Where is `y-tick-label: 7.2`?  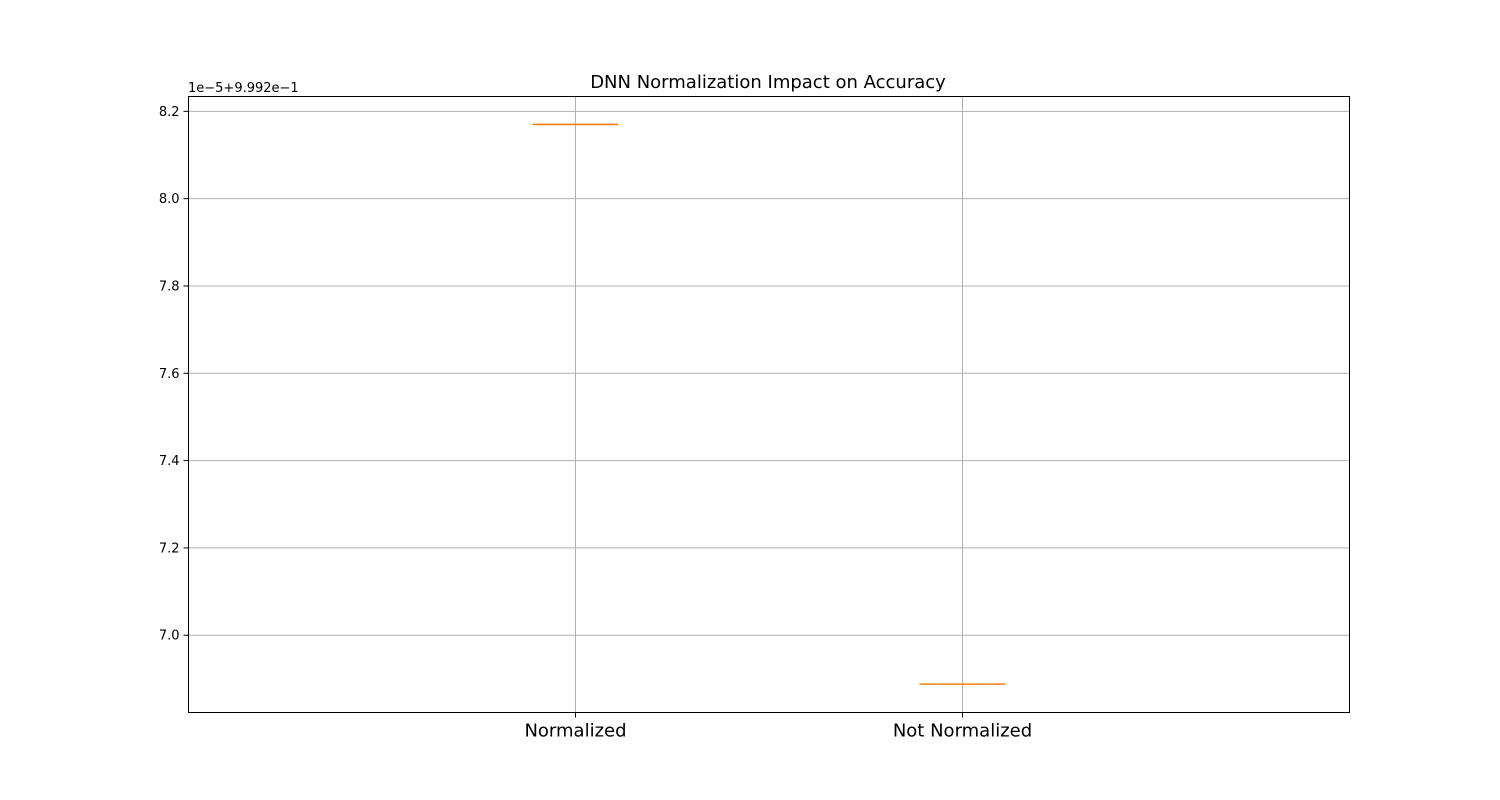 y-tick-label: 7.2 is located at coordinates (169, 548).